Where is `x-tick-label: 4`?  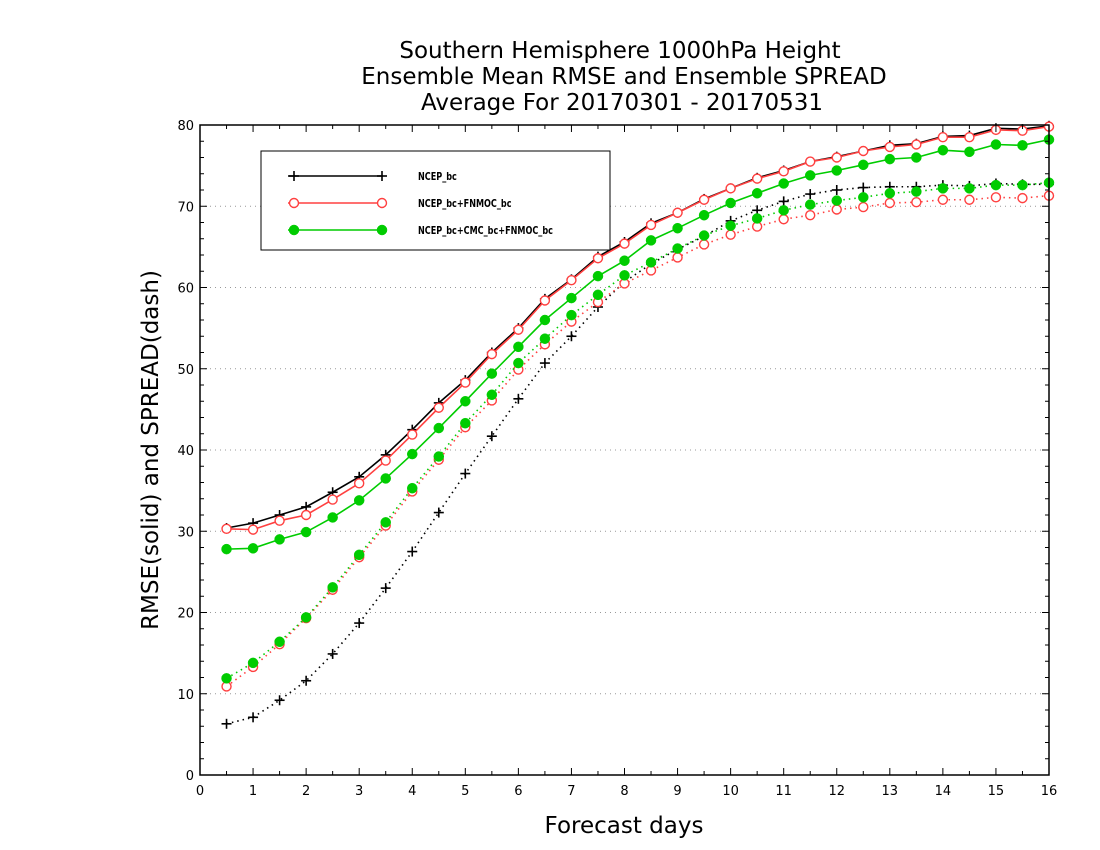
x-tick-label: 4 is located at coordinates (412, 791).